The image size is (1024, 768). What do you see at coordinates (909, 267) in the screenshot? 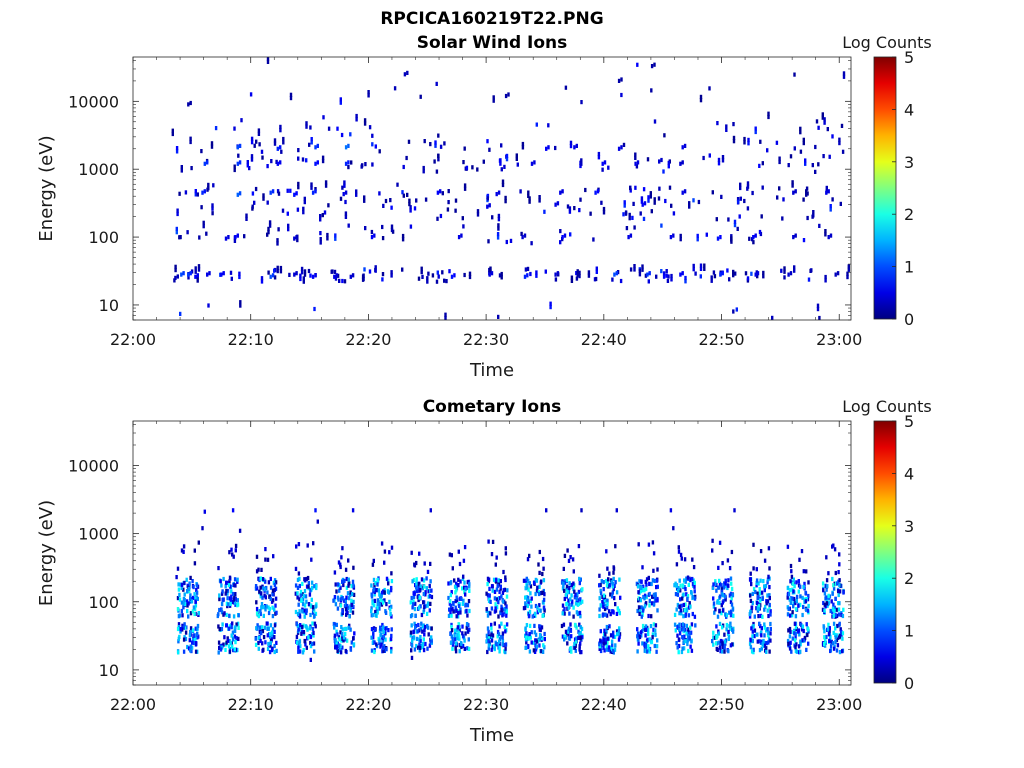
I see `colorbar-tick-label: 1` at bounding box center [909, 267].